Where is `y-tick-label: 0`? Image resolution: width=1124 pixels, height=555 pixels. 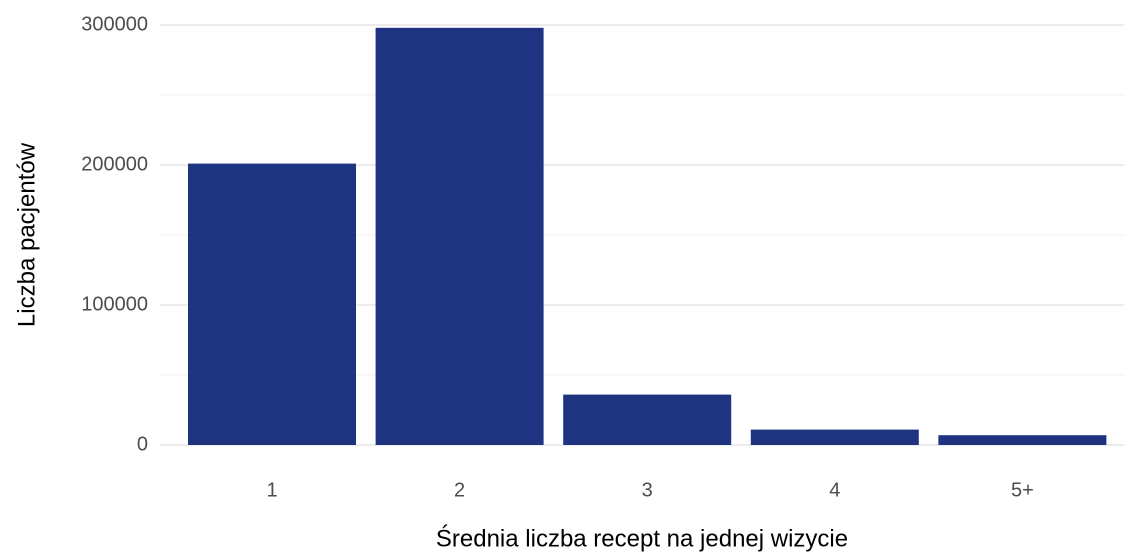 y-tick-label: 0 is located at coordinates (142, 444).